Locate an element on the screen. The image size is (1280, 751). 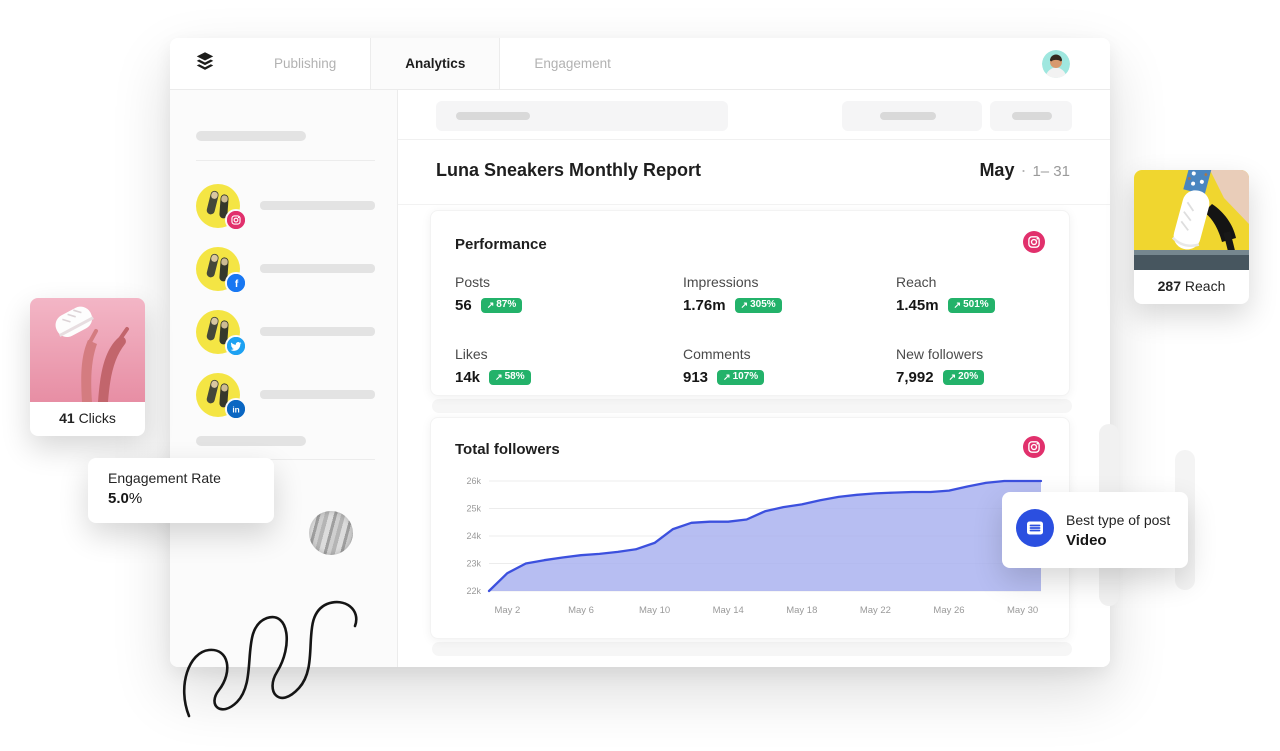
metric-delta-value: 20% is located at coordinates (968, 377).